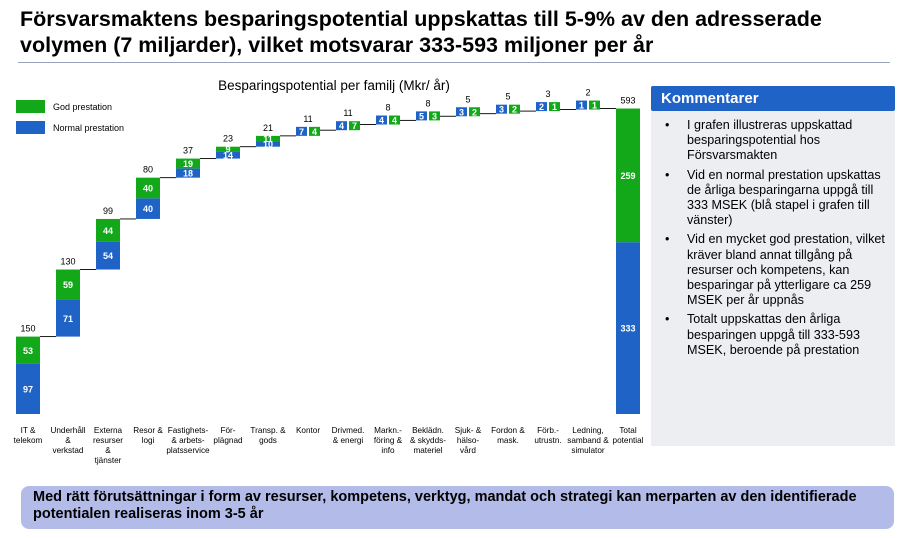 Image resolution: width=908 pixels, height=538 pixels. What do you see at coordinates (188, 440) in the screenshot?
I see `category-label: Fastighets-& arbets-platsservice` at bounding box center [188, 440].